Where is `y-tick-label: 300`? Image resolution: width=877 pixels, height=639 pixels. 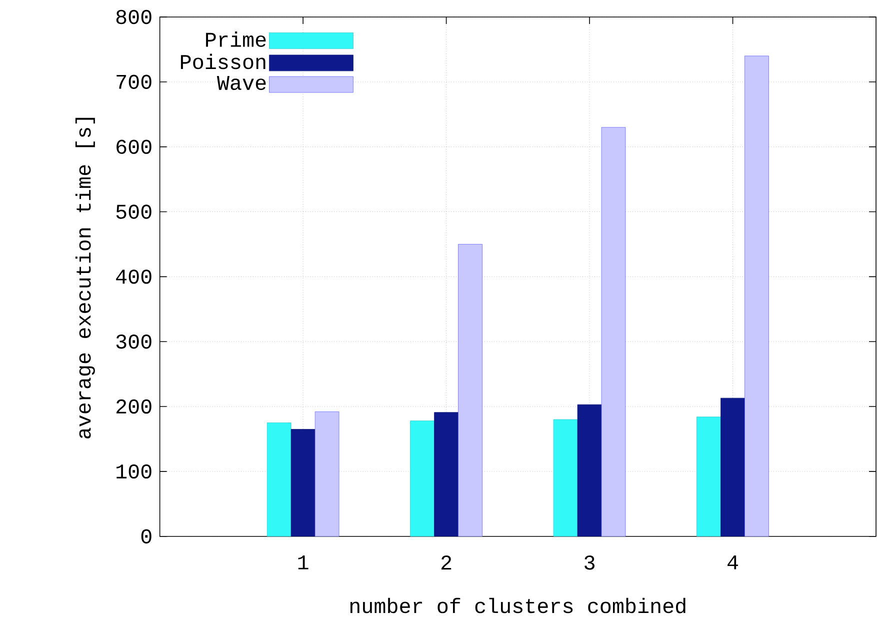
y-tick-label: 300 is located at coordinates (134, 341).